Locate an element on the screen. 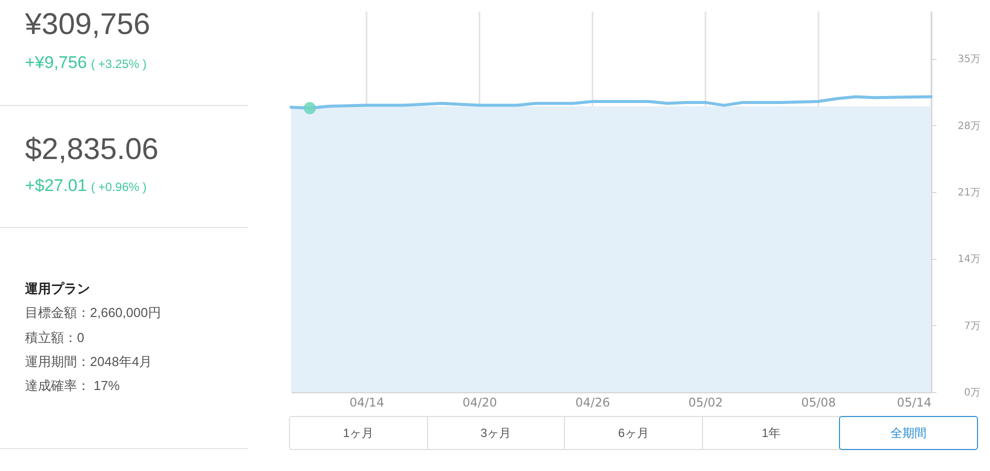 This screenshot has width=990, height=471. text: 6ヶ月 is located at coordinates (633, 433).